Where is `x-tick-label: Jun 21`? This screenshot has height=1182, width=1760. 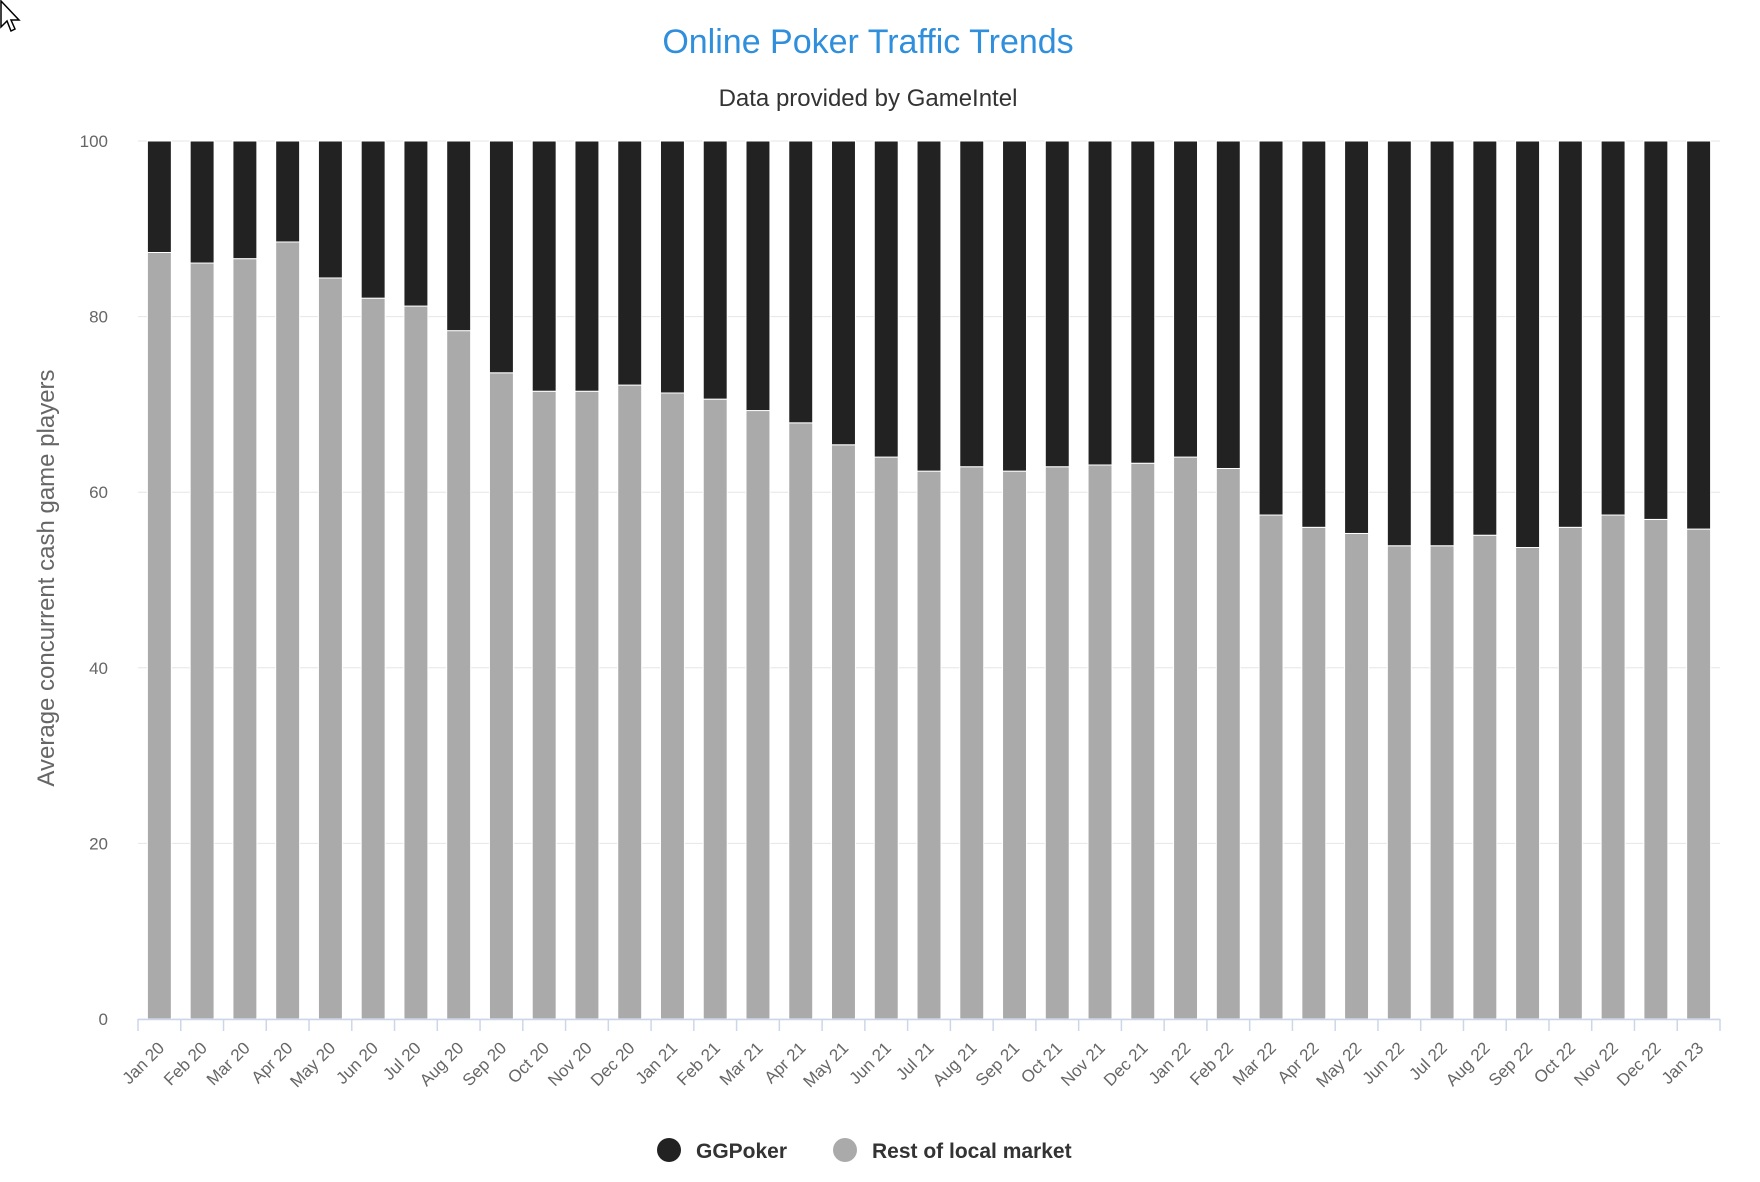 x-tick-label: Jun 21 is located at coordinates (871, 1063).